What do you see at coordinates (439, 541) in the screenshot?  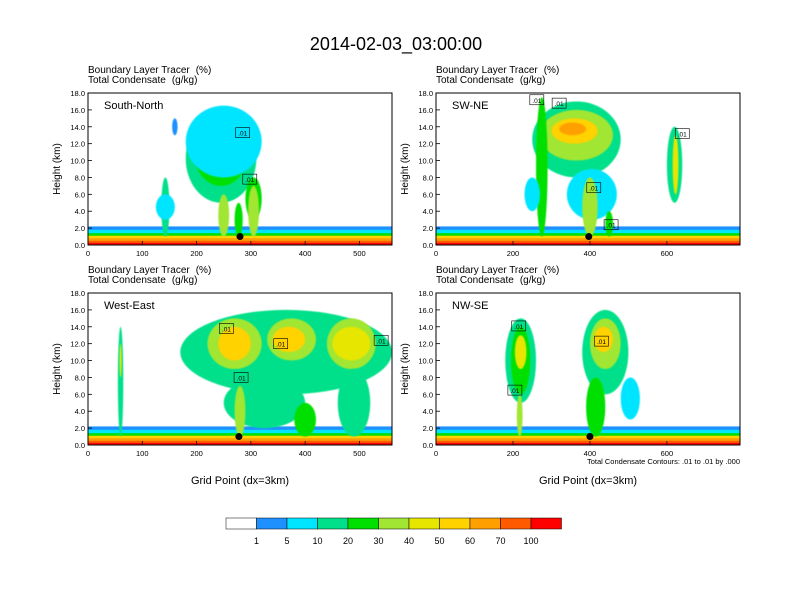 I see `colorbar-label: 50` at bounding box center [439, 541].